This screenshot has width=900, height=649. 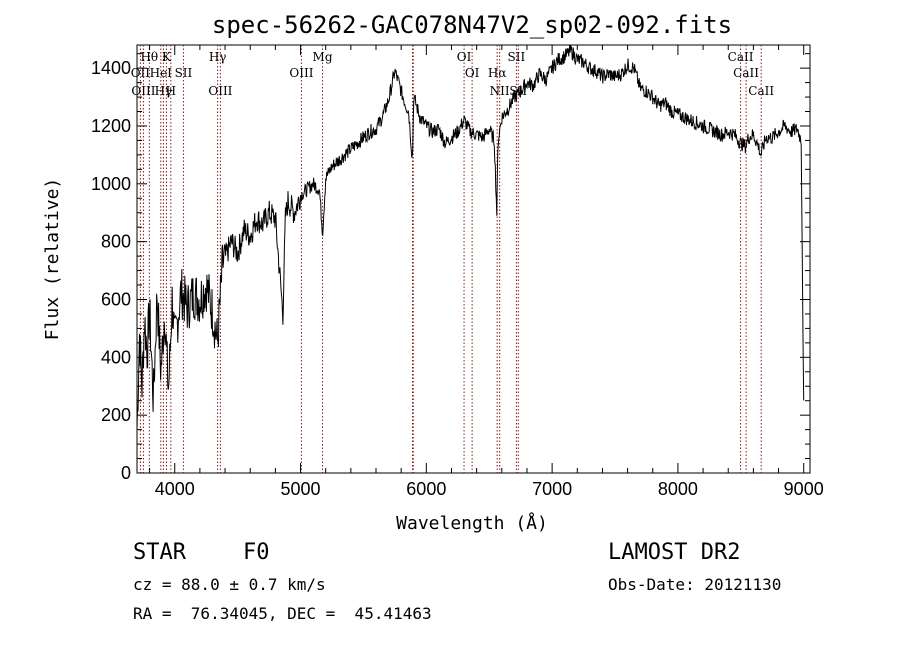 What do you see at coordinates (678, 489) in the screenshot?
I see `x-tick-label: 8000` at bounding box center [678, 489].